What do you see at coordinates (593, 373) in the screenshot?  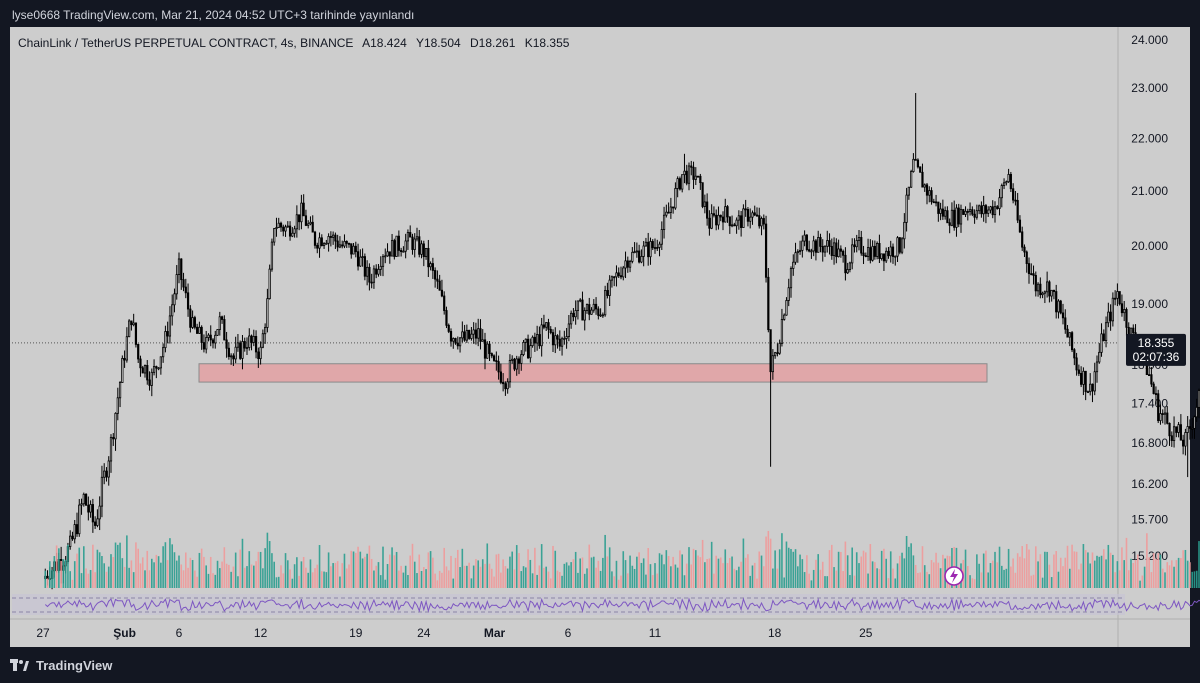 I see `support-zone` at bounding box center [593, 373].